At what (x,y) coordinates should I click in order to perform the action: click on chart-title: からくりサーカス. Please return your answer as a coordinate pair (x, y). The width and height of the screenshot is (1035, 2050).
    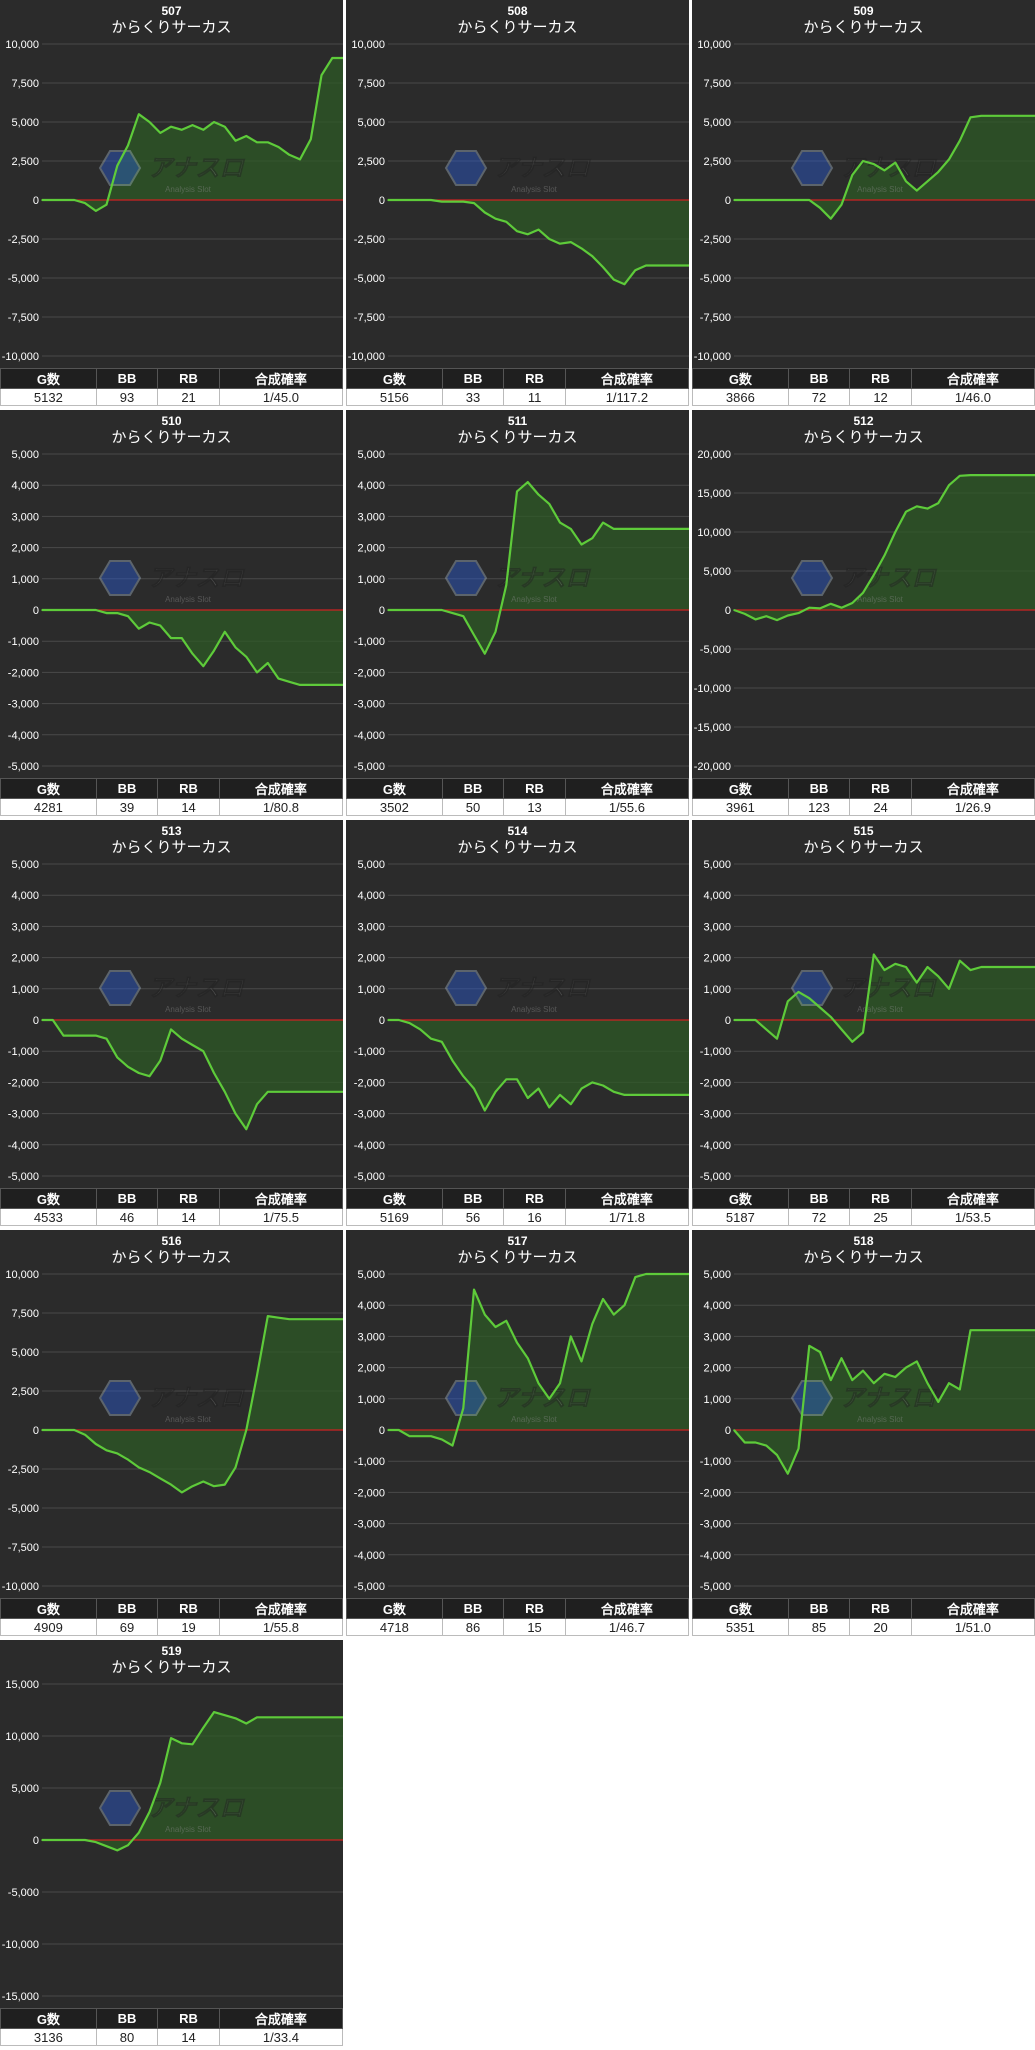
    Looking at the image, I should click on (517, 847).